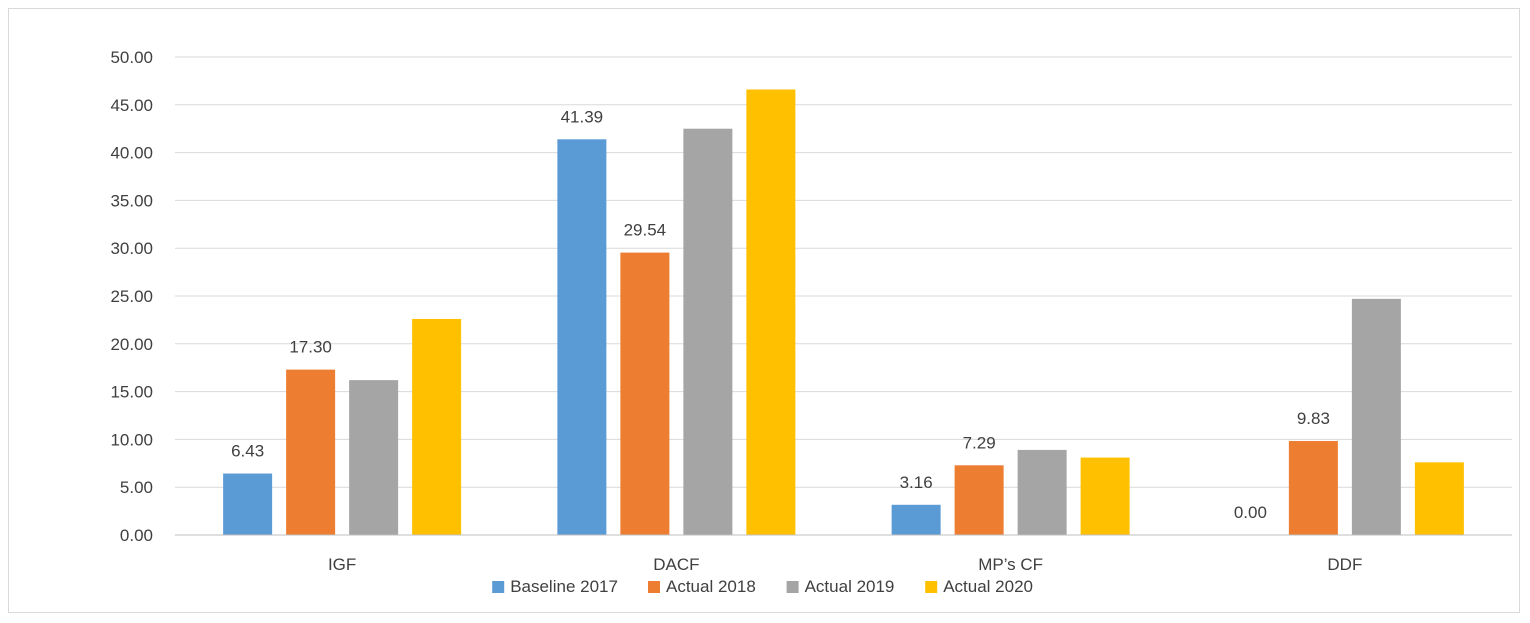 The width and height of the screenshot is (1530, 623). What do you see at coordinates (850, 586) in the screenshot?
I see `legend-label: Actual 2019` at bounding box center [850, 586].